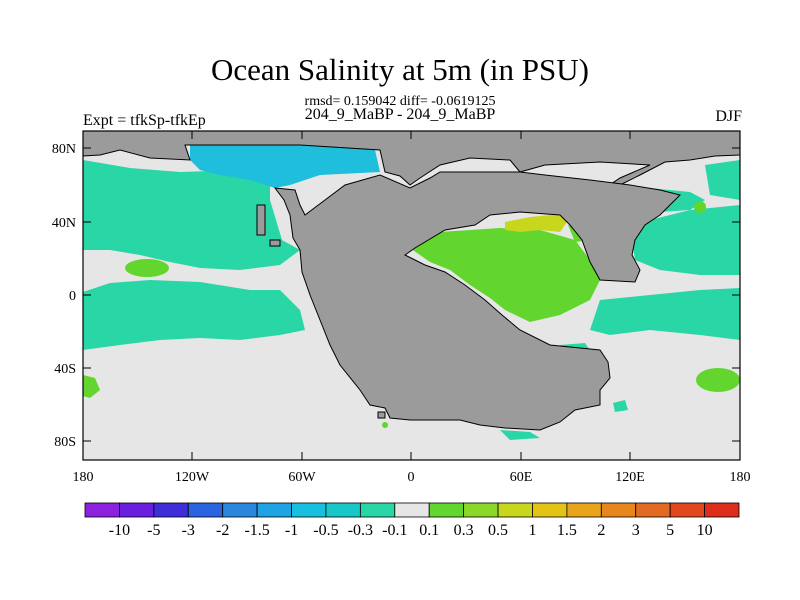 This screenshot has height=600, width=800. Describe the element at coordinates (394, 530) in the screenshot. I see `colorbar-label: -0.1` at that location.